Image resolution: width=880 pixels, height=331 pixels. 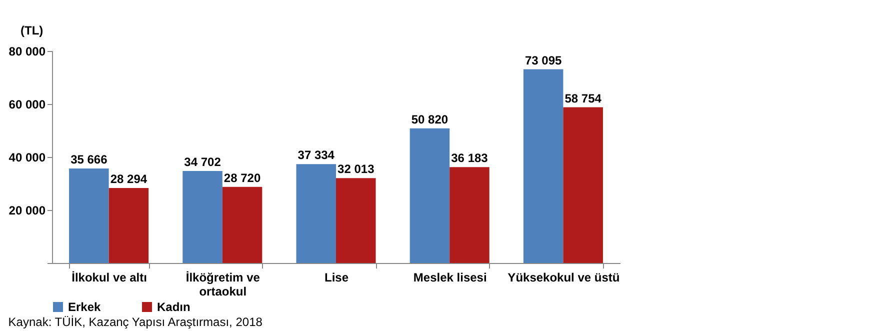 What do you see at coordinates (564, 277) in the screenshot?
I see `x-tick-label: Yüksekokul ve üstü` at bounding box center [564, 277].